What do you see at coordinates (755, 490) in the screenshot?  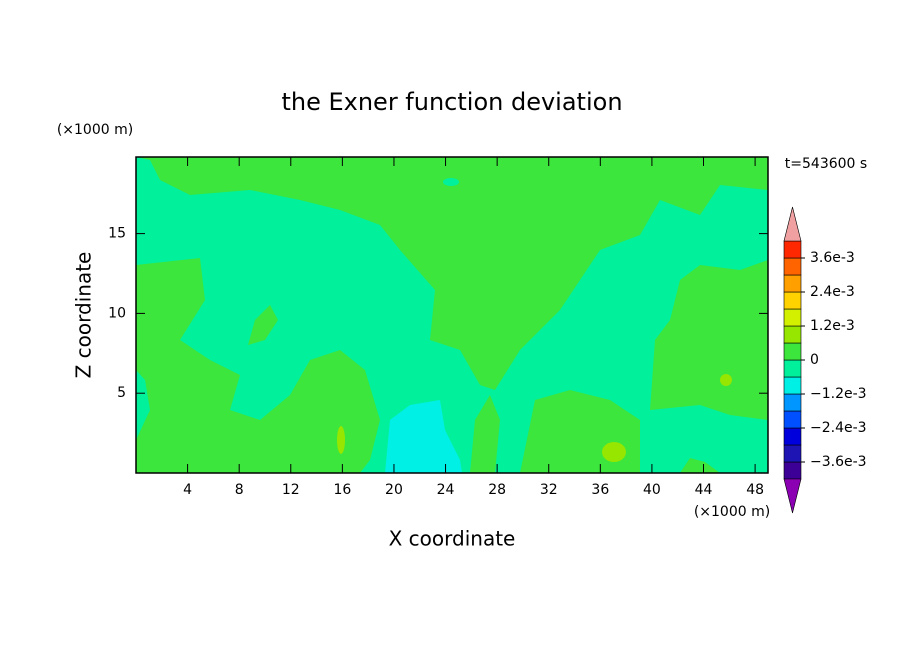 I see `x-tick-label: 48` at bounding box center [755, 490].